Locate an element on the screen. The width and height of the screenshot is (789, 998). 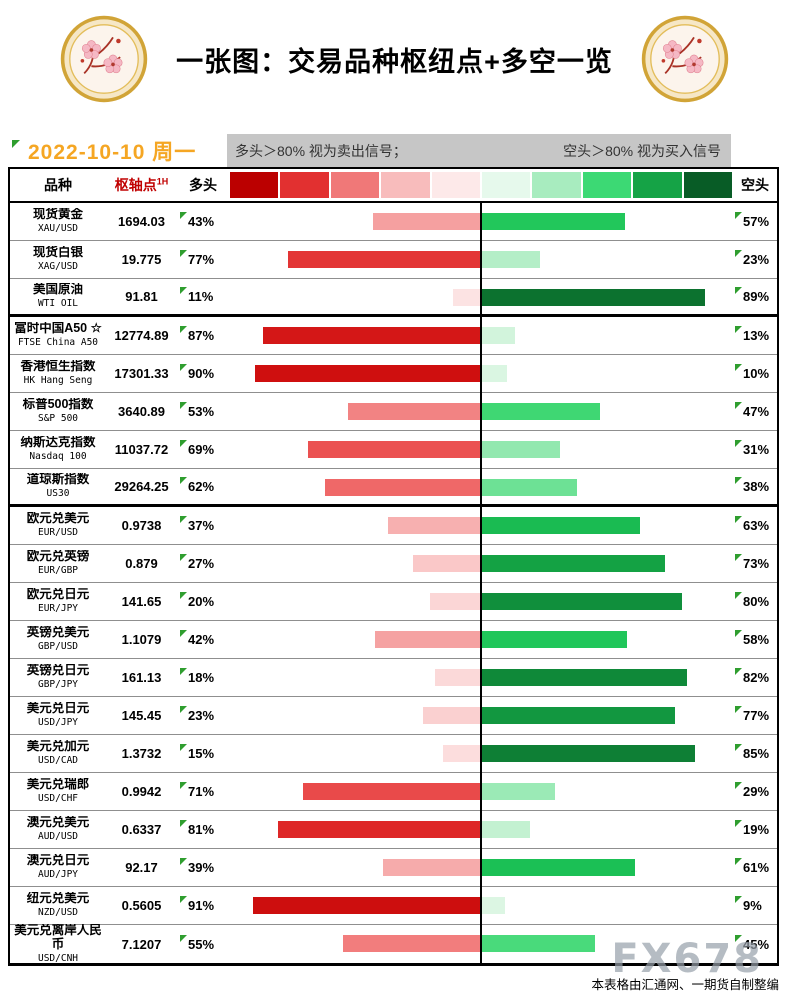
short-cell: 73% is located at coordinates (755, 563).